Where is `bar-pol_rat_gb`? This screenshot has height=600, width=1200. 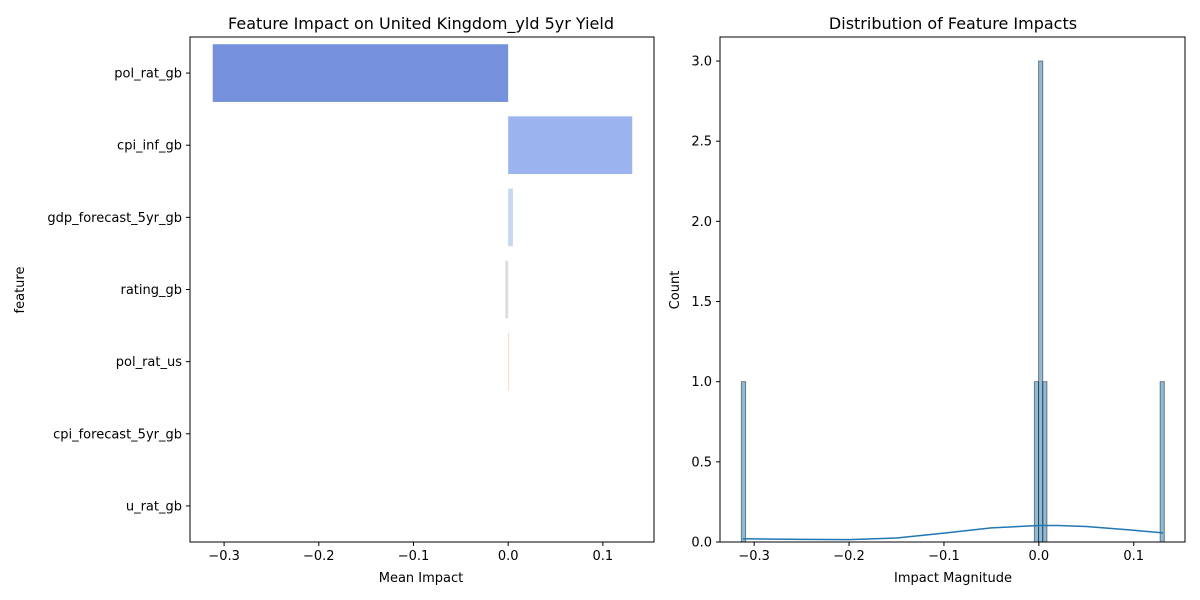 bar-pol_rat_gb is located at coordinates (360, 73).